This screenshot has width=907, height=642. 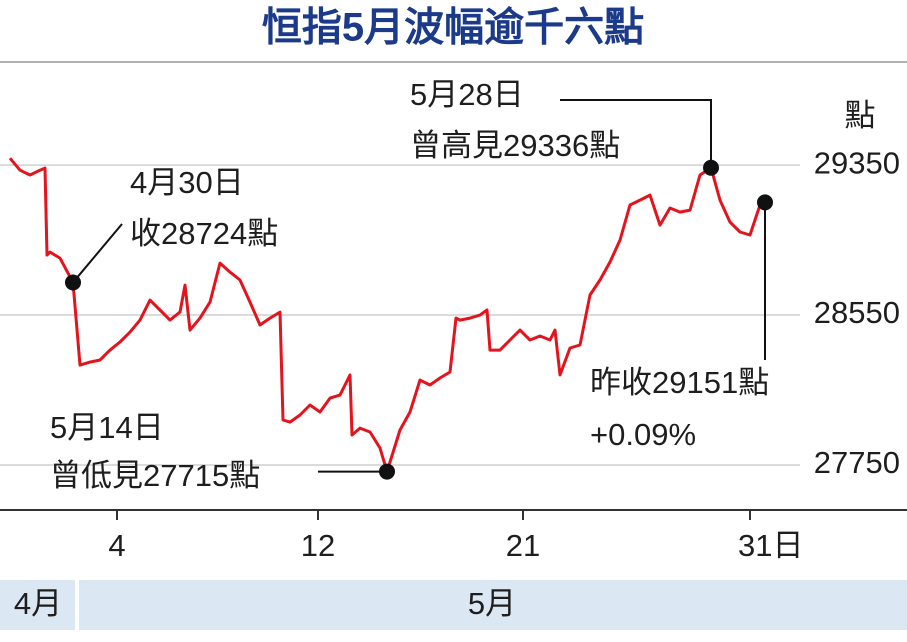 I want to click on month-bar, so click(x=453, y=605).